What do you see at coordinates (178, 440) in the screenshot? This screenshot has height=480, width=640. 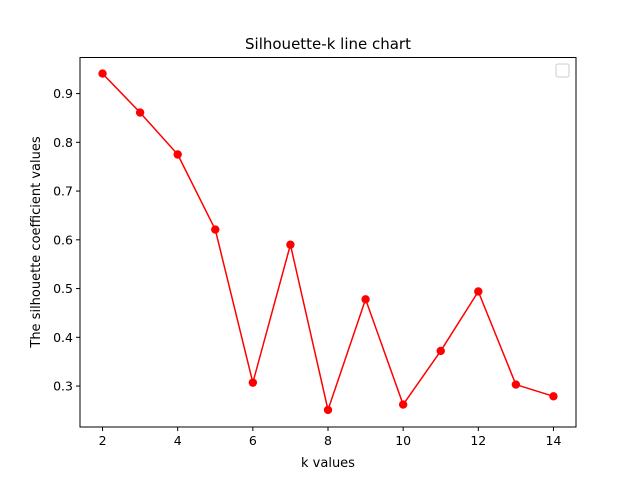 I see `x-tick-label: 4` at bounding box center [178, 440].